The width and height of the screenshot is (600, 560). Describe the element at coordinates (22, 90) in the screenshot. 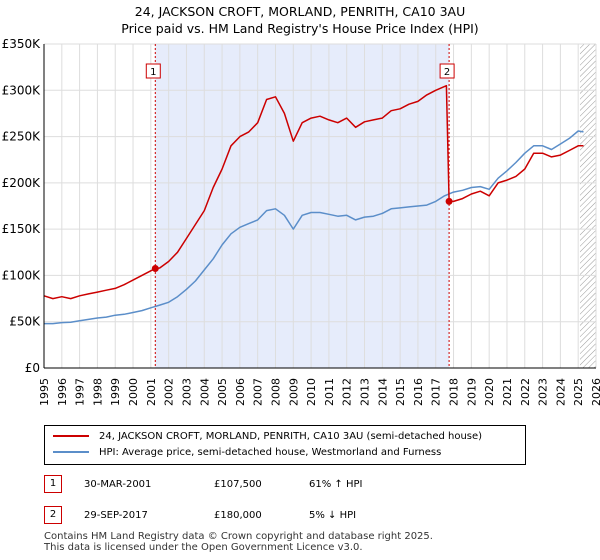

I see `y-tick-label: £300K` at that location.